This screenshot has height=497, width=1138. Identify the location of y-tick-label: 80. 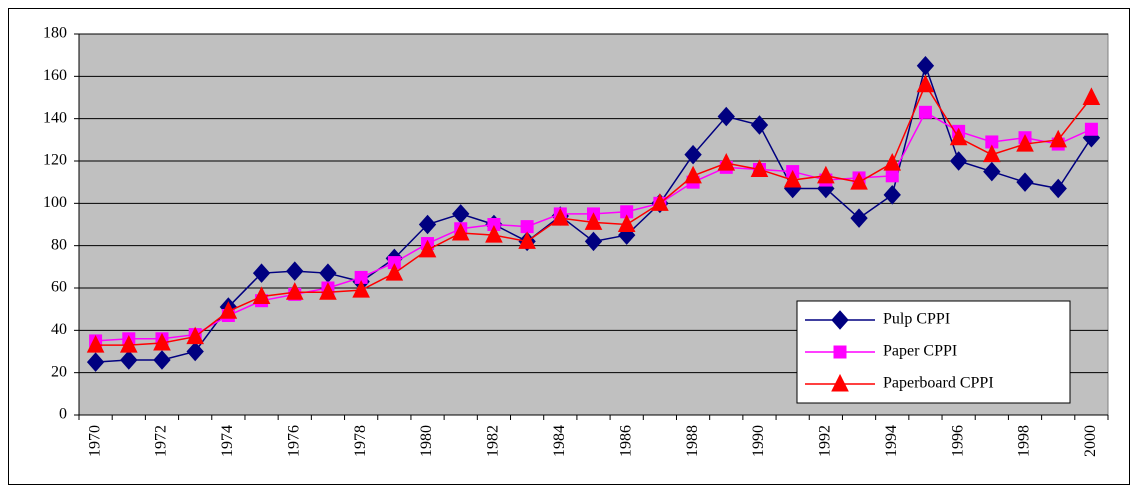
(59, 244).